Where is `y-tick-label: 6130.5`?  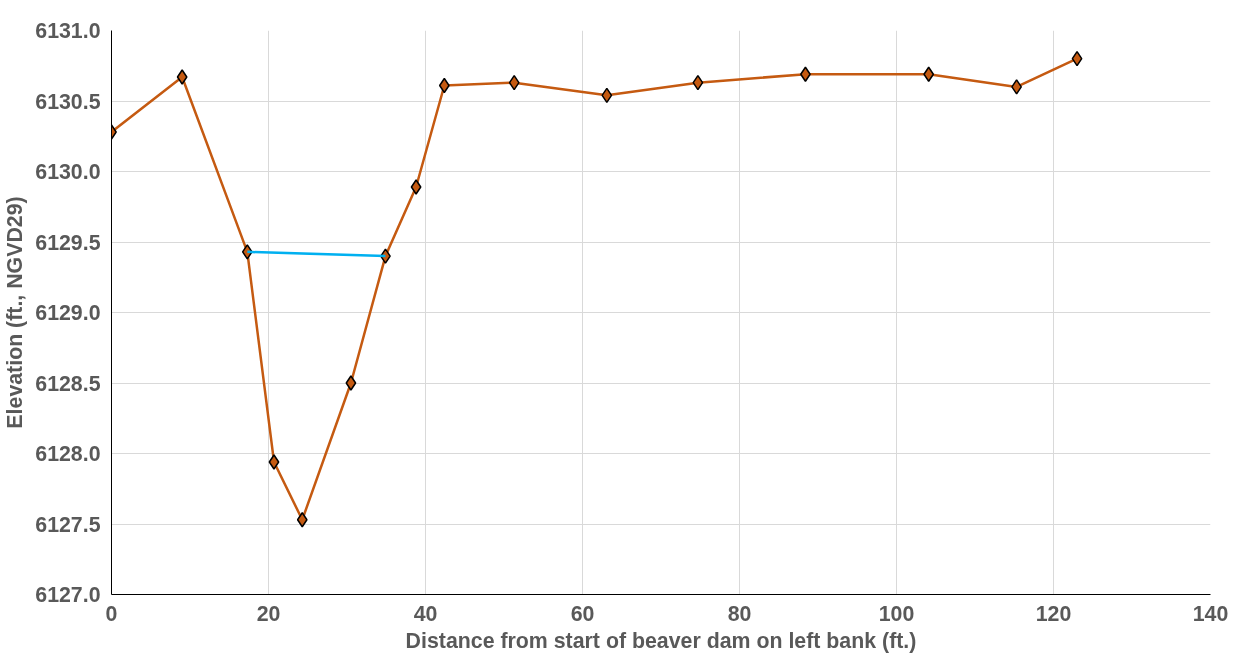 y-tick-label: 6130.5 is located at coordinates (68, 101).